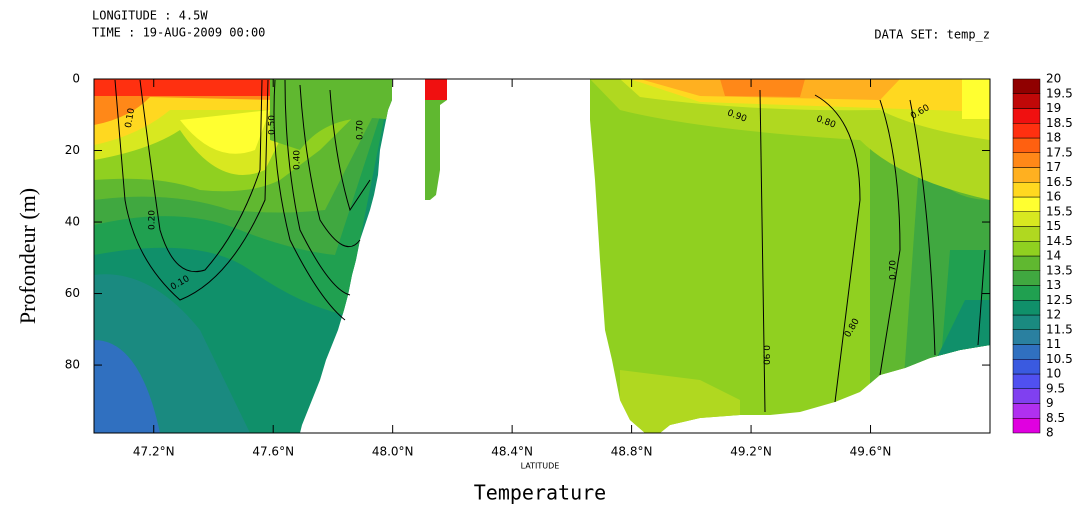  I want to click on colorbar-label: 13, so click(1053, 285).